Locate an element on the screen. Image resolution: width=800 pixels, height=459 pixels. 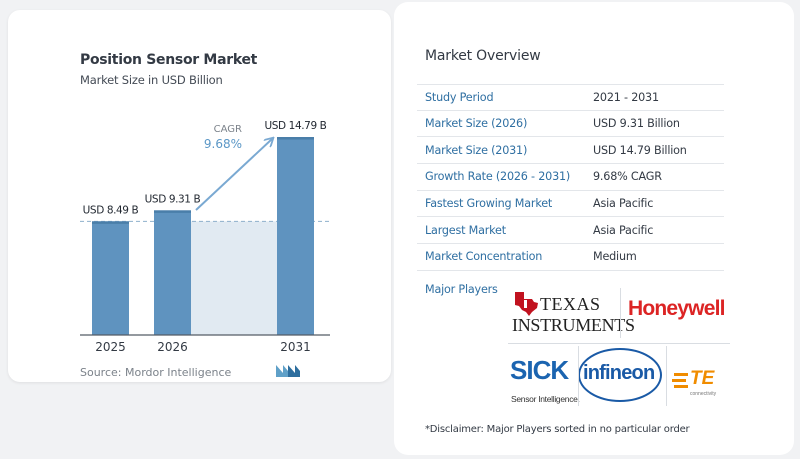
overview-row-value: 2021 - 2031 is located at coordinates (626, 97).